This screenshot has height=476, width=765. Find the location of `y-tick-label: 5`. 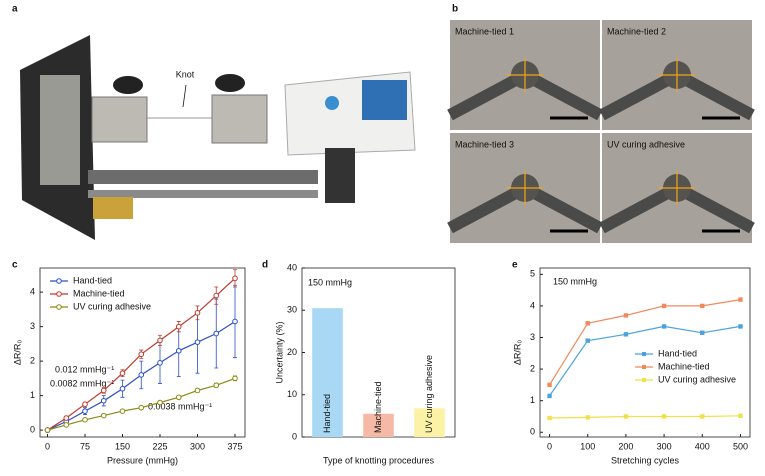

y-tick-label: 5 is located at coordinates (532, 274).